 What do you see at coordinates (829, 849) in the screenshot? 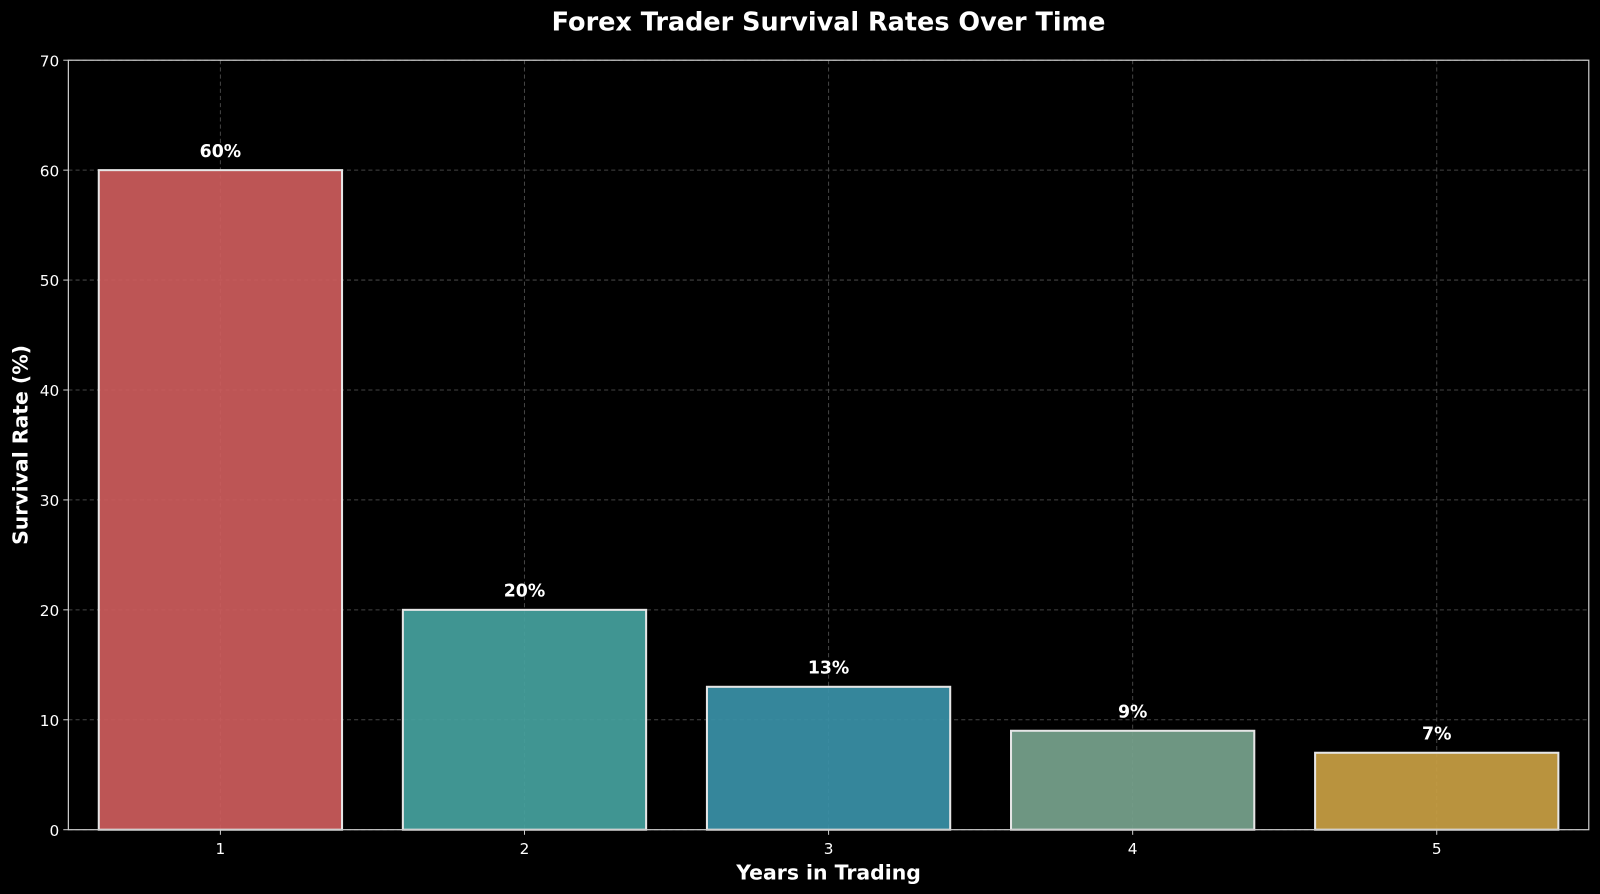
I see `x-tick-label: 3` at bounding box center [829, 849].